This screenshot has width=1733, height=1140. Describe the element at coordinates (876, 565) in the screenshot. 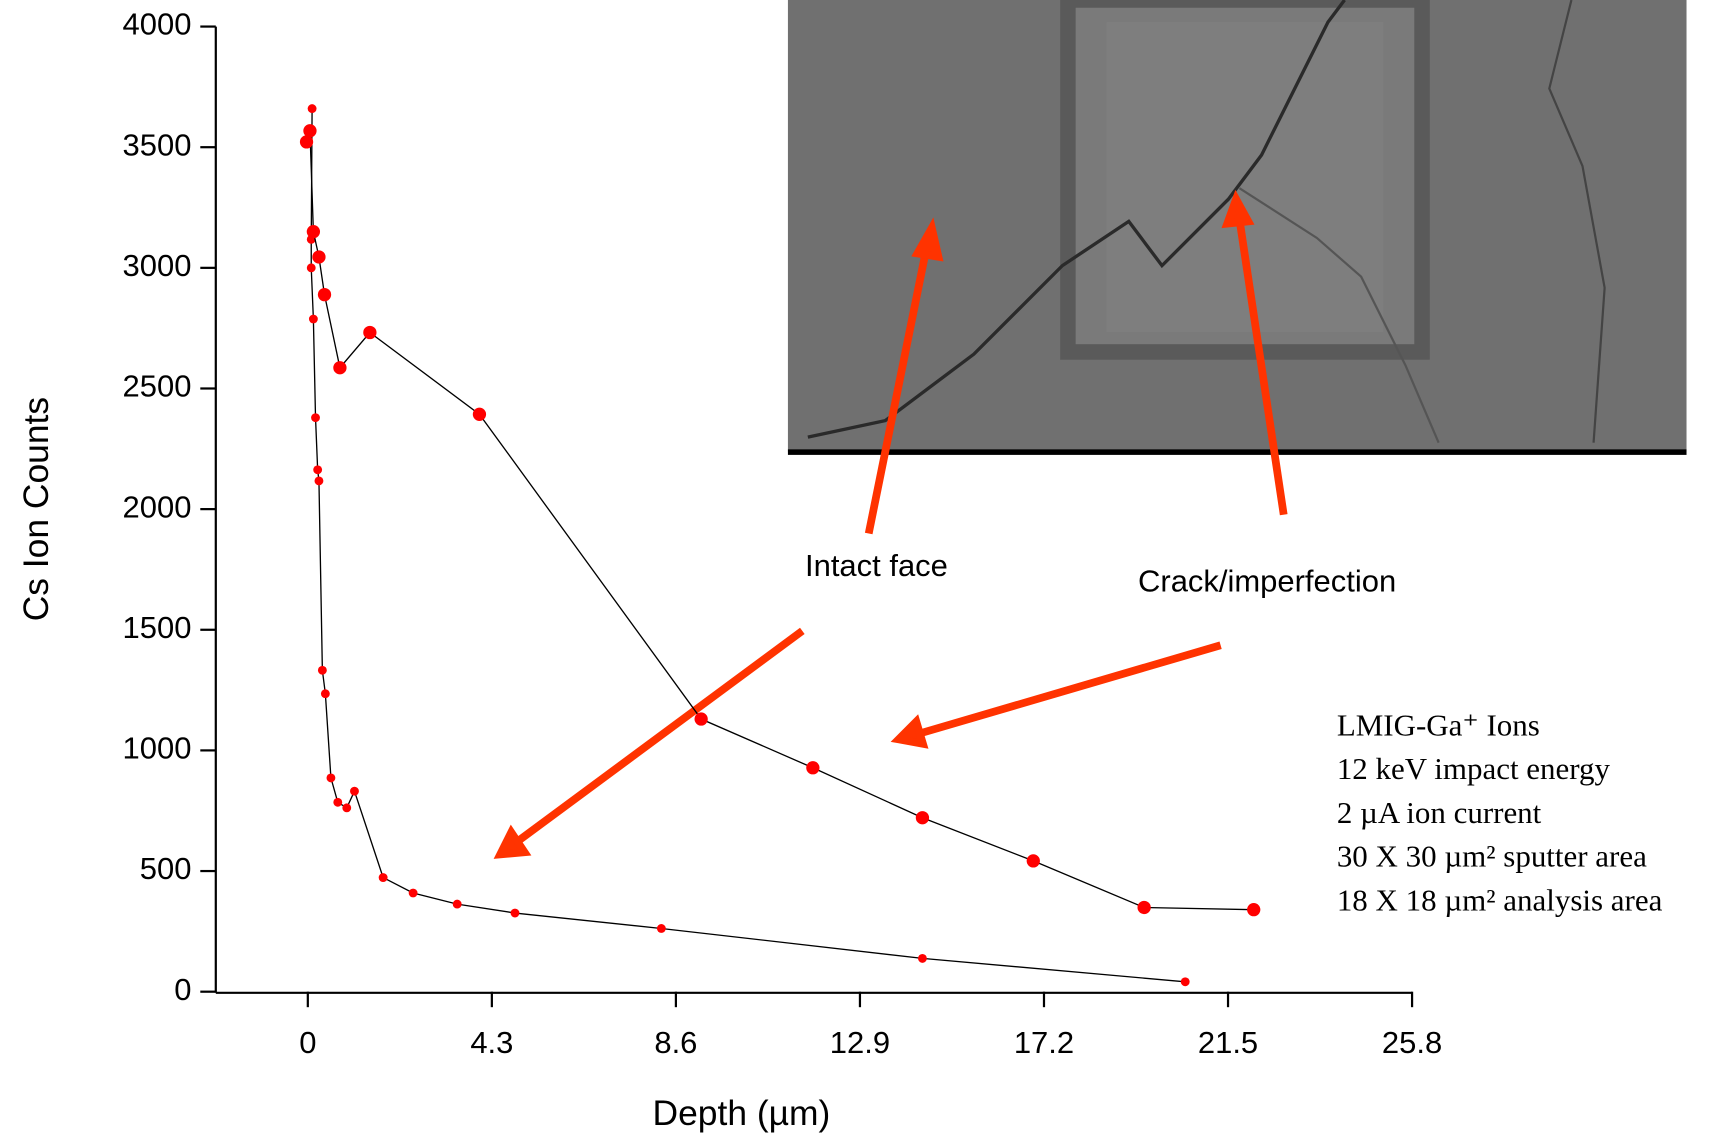

I see `series-label: Intact face` at that location.